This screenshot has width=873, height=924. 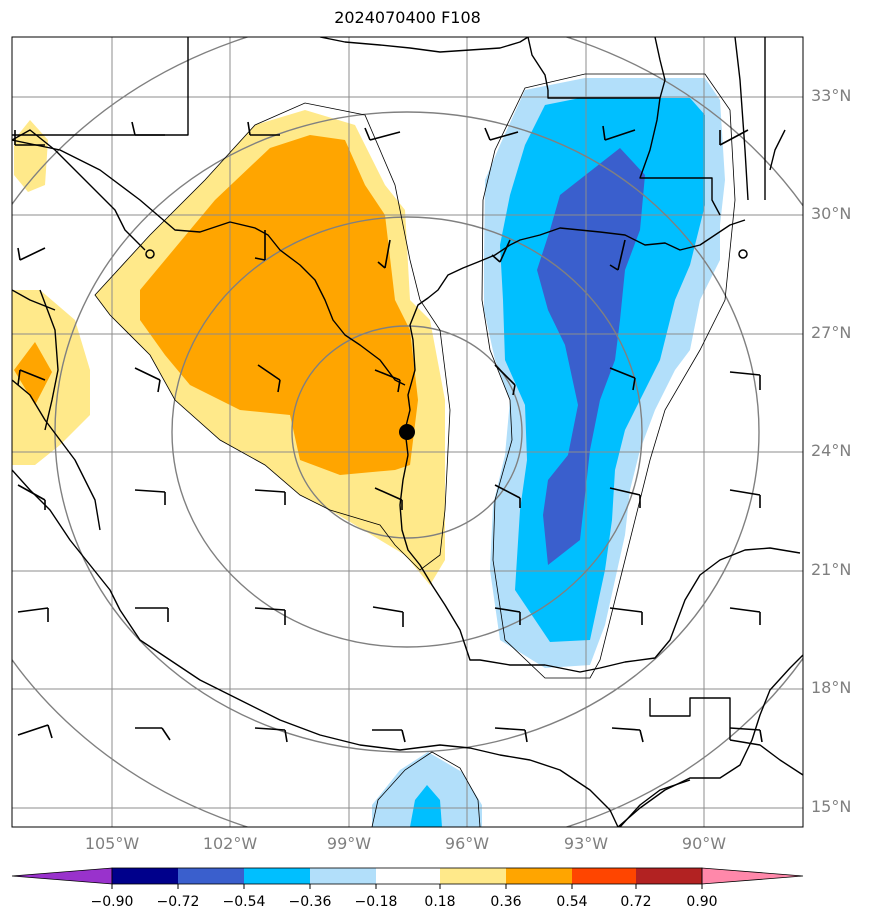 I want to click on lat-label-18n: 18°N, so click(x=831, y=687).